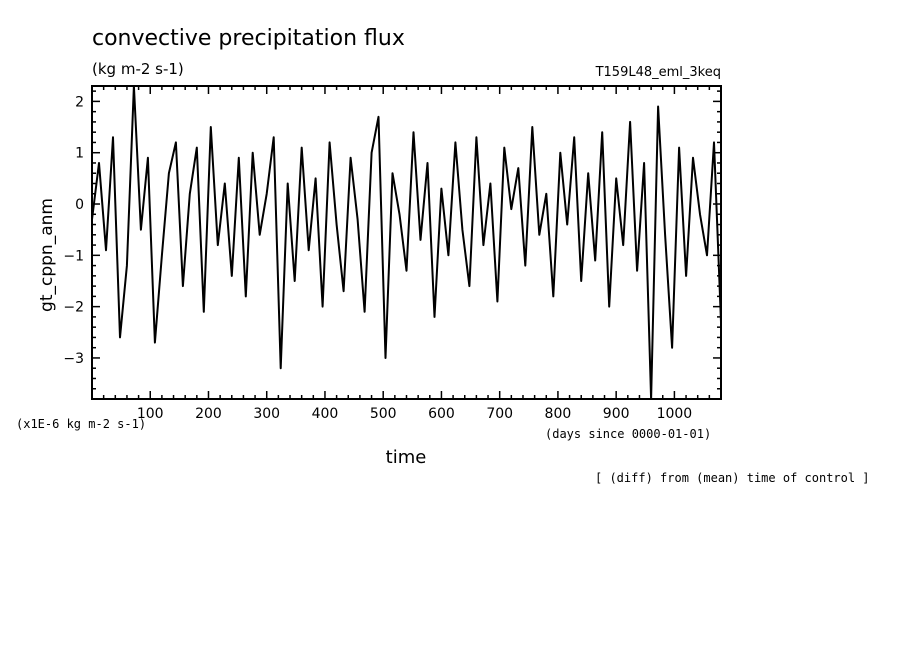  Describe the element at coordinates (73, 308) in the screenshot. I see `y-tick-label: −2` at that location.